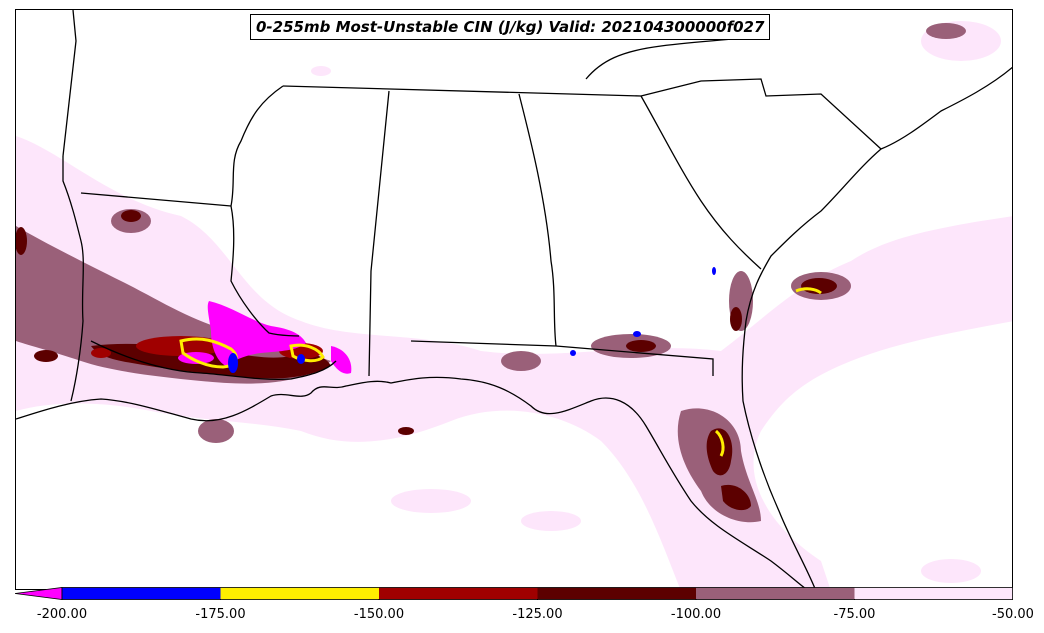 The height and width of the screenshot is (633, 1044). What do you see at coordinates (854, 614) in the screenshot?
I see `colorbar-tick-label: -75.00` at bounding box center [854, 614].